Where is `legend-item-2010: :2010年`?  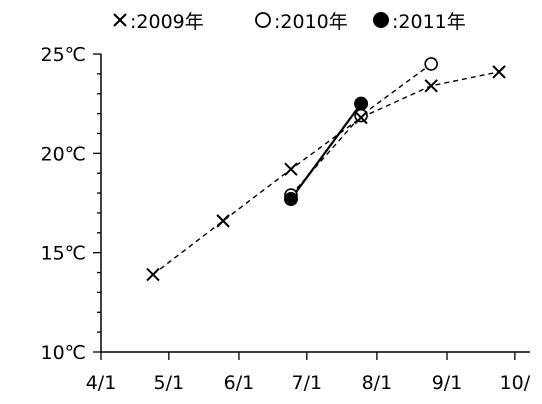
legend-item-2010: :2010年 is located at coordinates (301, 20).